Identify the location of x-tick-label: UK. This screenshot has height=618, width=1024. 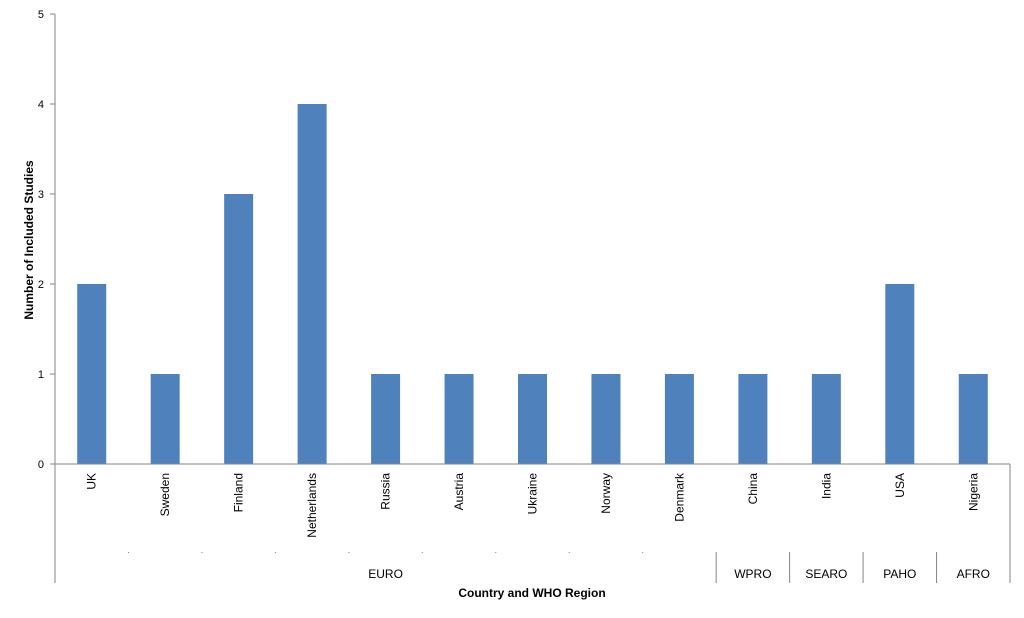
(92, 481).